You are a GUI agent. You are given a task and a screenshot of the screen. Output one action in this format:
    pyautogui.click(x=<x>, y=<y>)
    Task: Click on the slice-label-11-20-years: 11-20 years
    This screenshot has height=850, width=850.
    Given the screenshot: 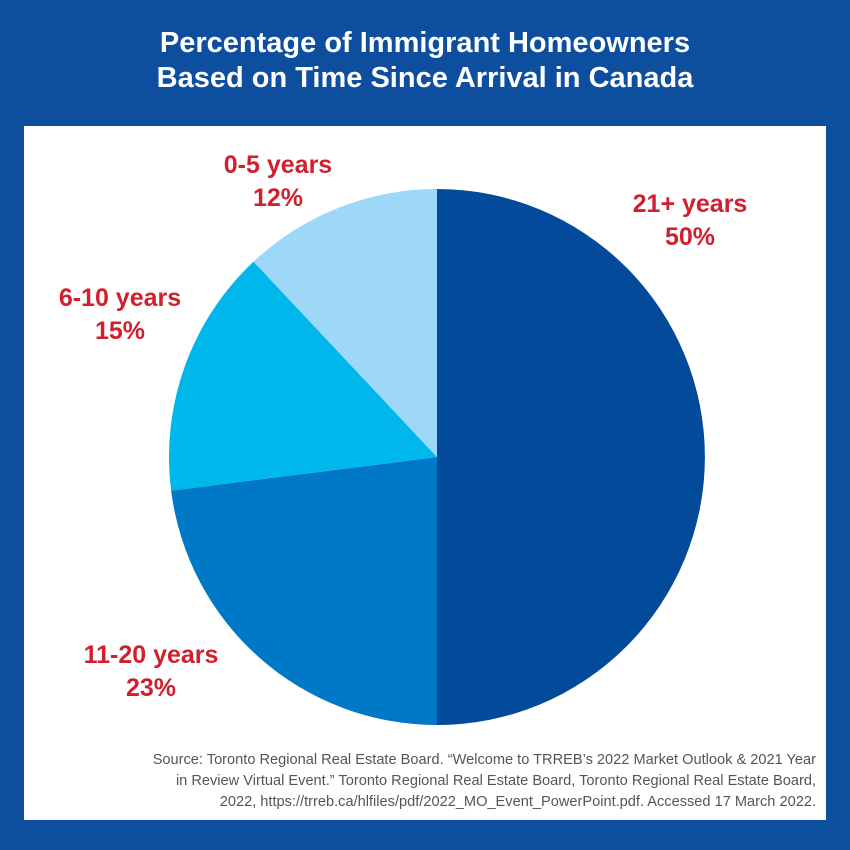 What is the action you would take?
    pyautogui.click(x=151, y=655)
    